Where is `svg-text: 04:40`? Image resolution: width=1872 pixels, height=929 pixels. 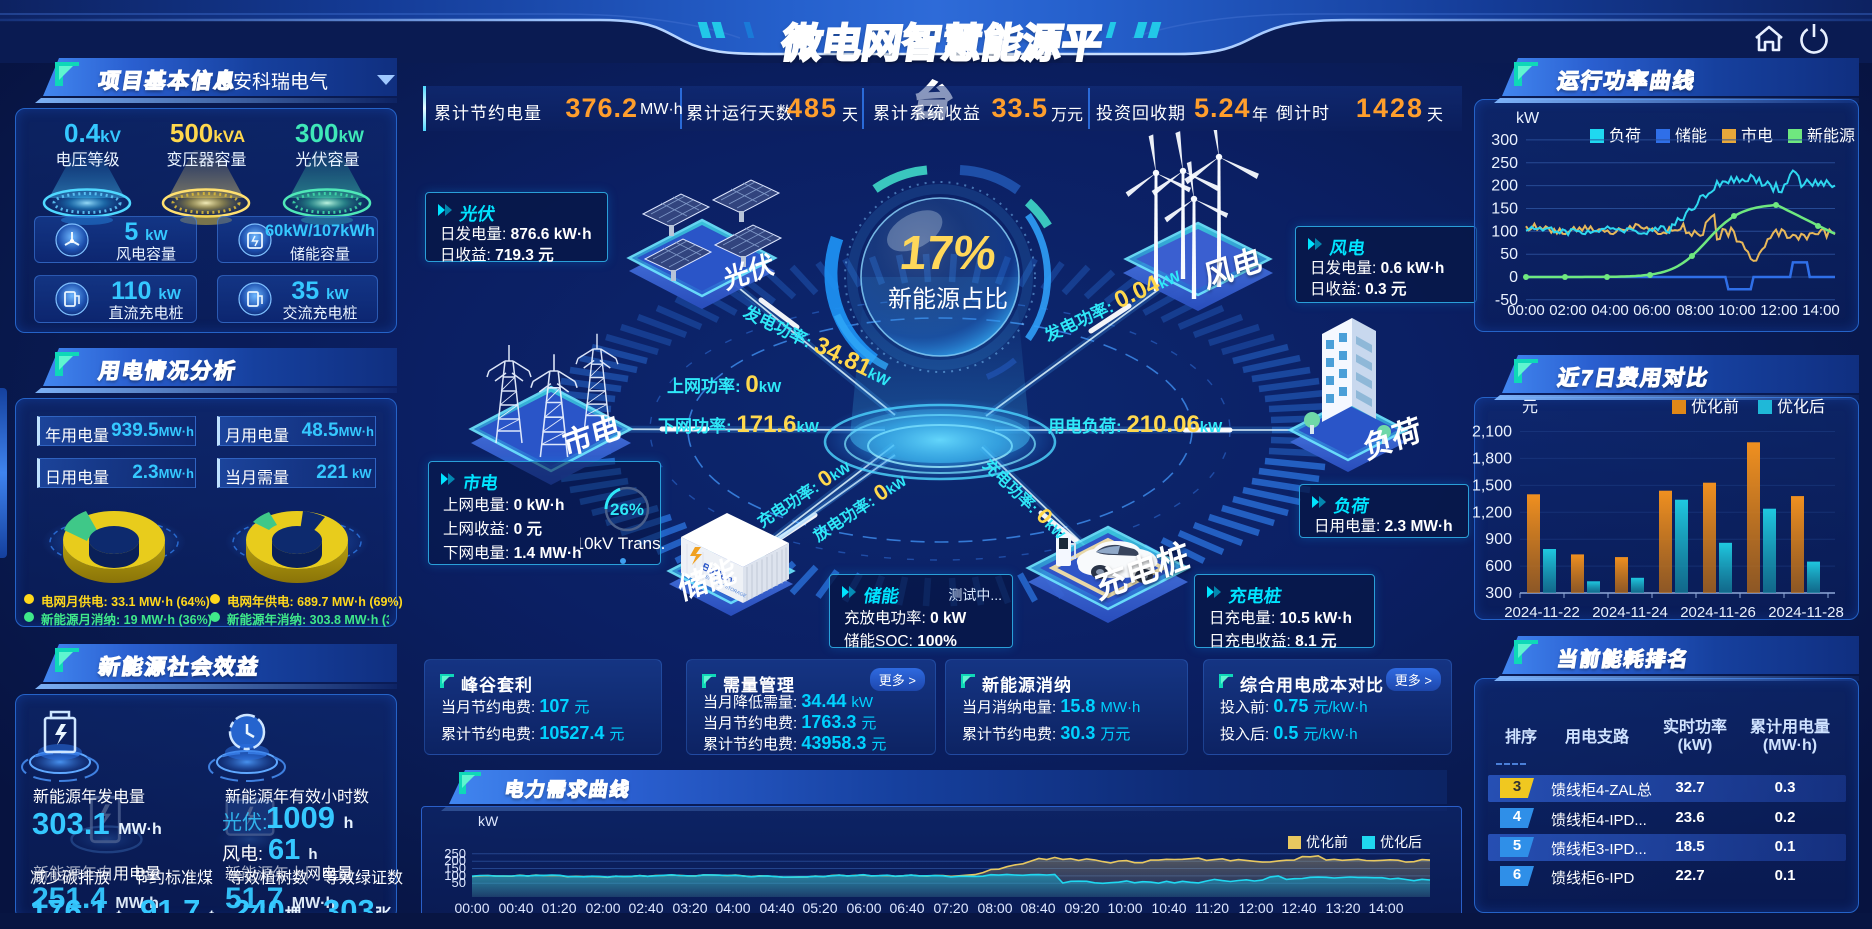
svg-text: 04:40 is located at coordinates (776, 908).